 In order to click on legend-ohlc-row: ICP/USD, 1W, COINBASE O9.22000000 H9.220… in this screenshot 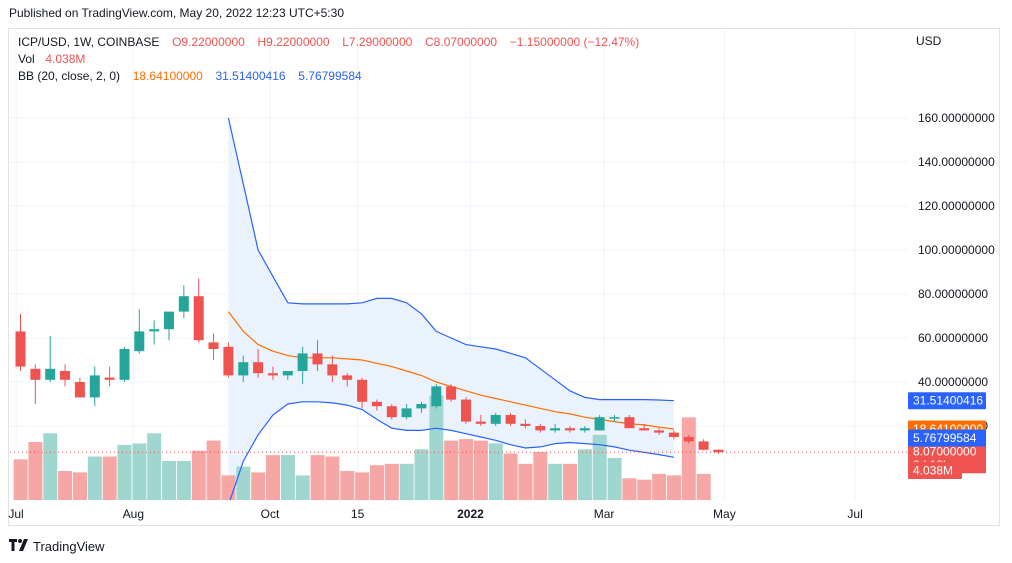, I will do `click(328, 42)`.